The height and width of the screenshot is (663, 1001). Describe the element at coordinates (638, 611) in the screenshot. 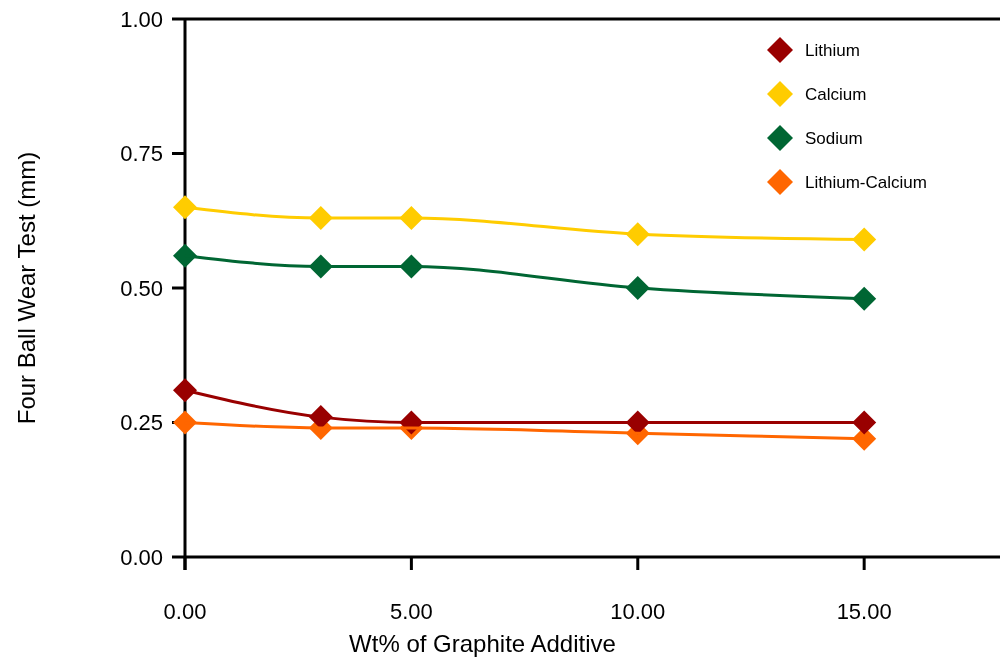

I see `x-tick-label: 10.00` at that location.